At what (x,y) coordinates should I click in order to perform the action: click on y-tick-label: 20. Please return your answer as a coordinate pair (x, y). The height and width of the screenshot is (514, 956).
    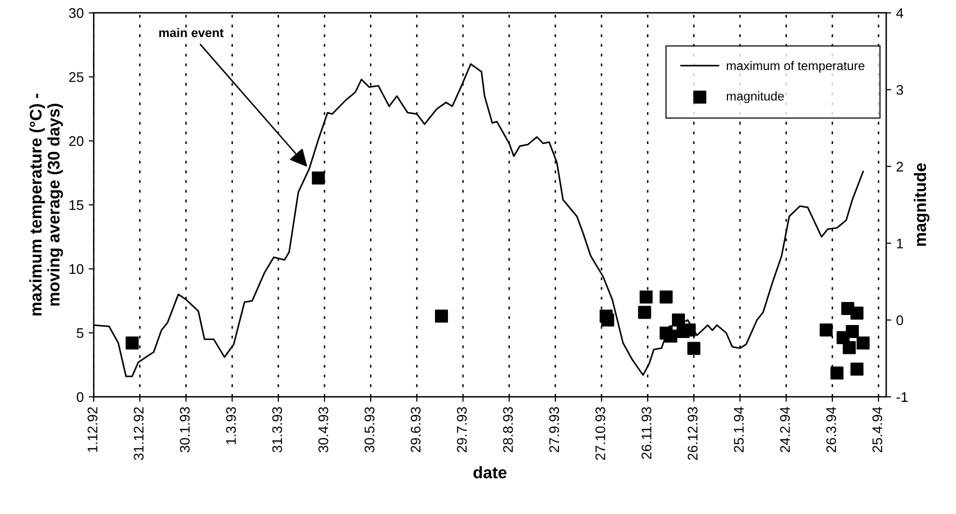
    Looking at the image, I should click on (76, 141).